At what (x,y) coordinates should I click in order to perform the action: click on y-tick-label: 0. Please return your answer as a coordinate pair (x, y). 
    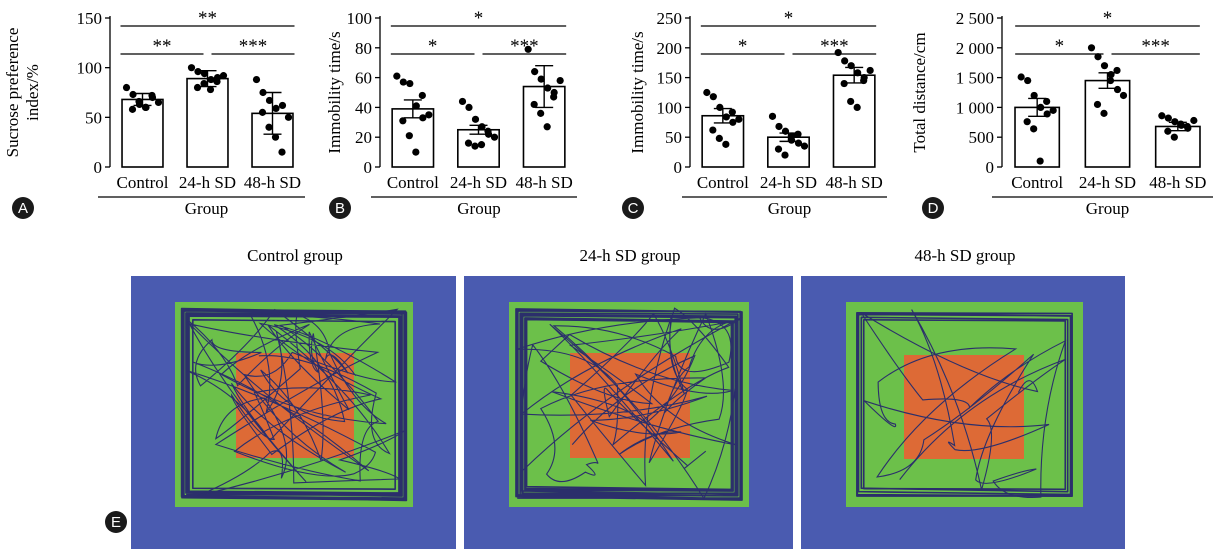
    Looking at the image, I should click on (98, 167).